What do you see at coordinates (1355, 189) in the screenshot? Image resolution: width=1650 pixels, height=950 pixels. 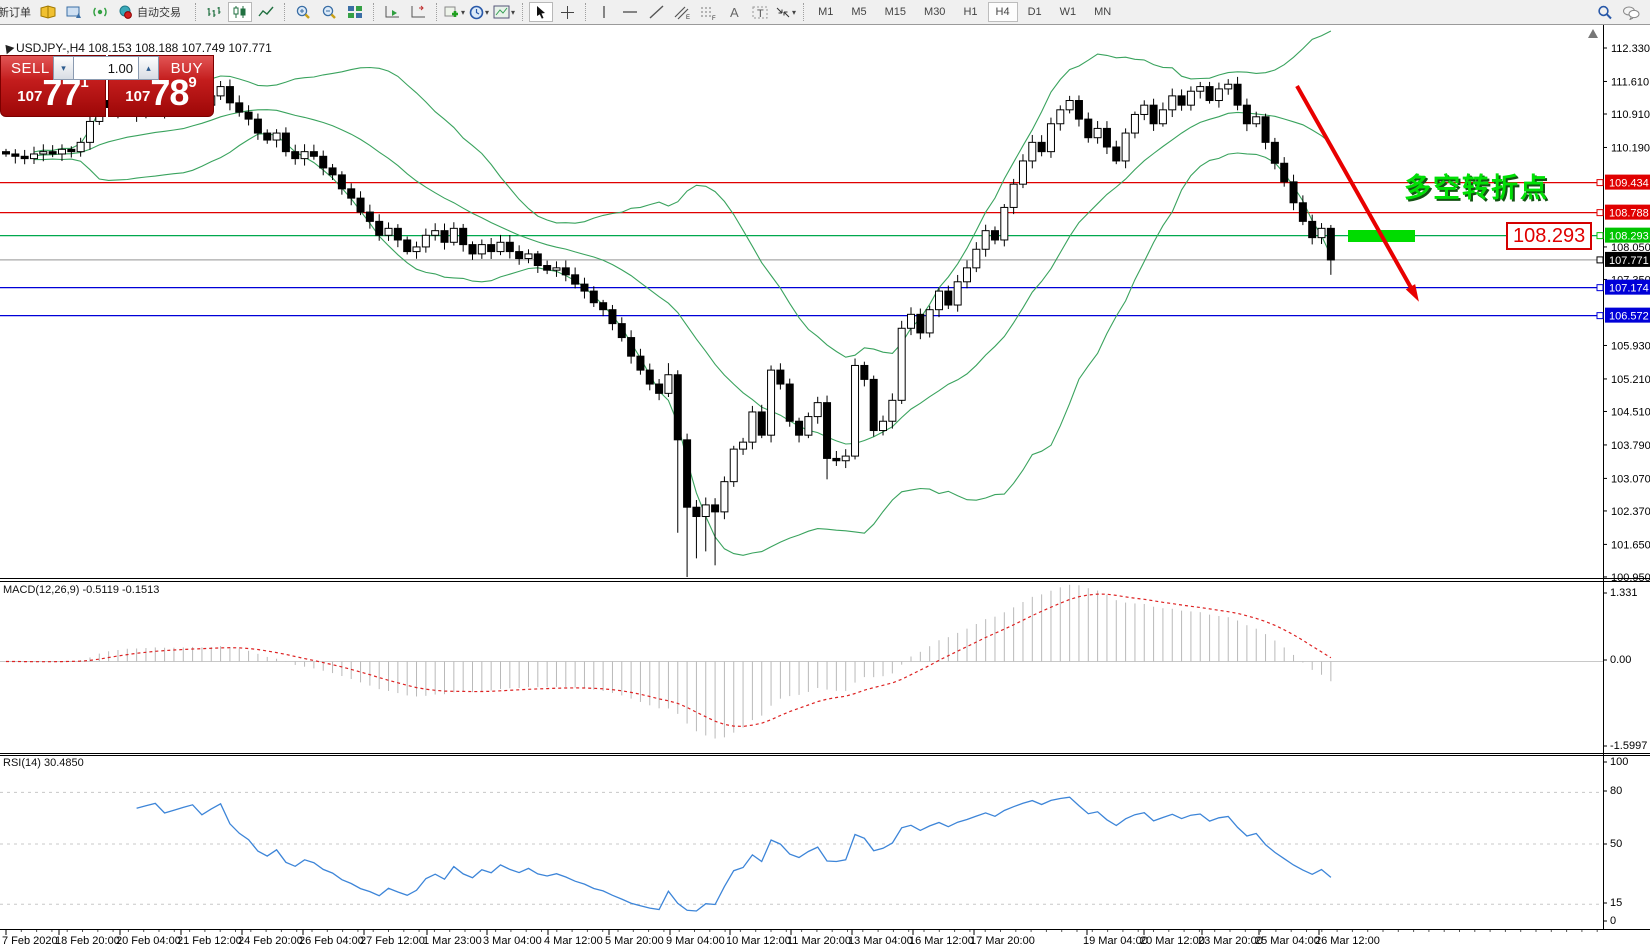 I see `down-trend-arrow` at bounding box center [1355, 189].